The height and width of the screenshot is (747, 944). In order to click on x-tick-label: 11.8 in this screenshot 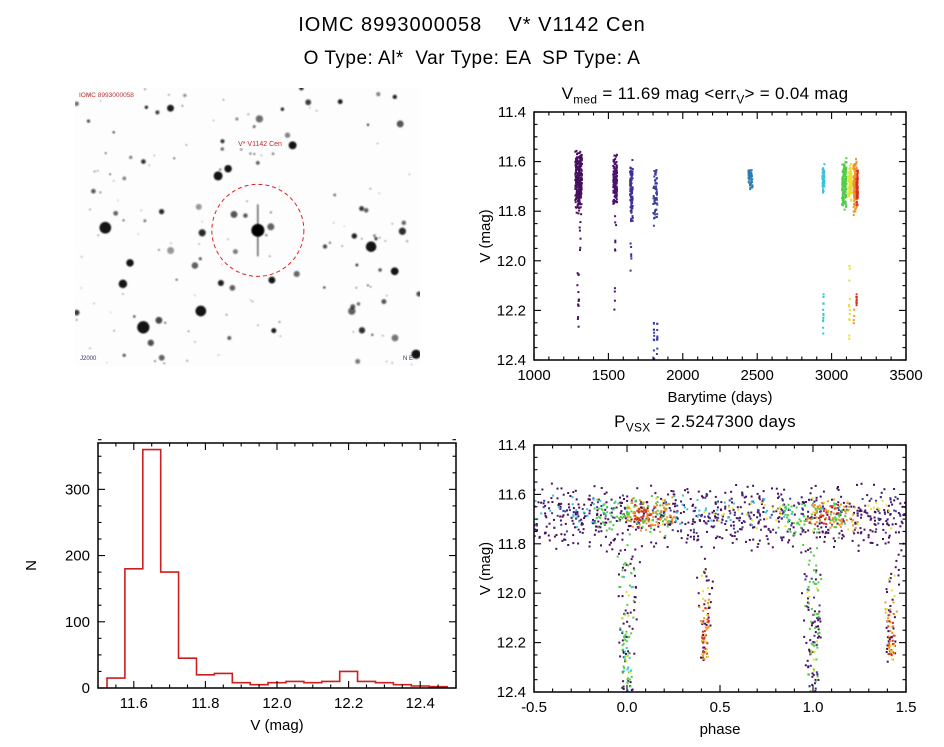, I will do `click(205, 703)`.